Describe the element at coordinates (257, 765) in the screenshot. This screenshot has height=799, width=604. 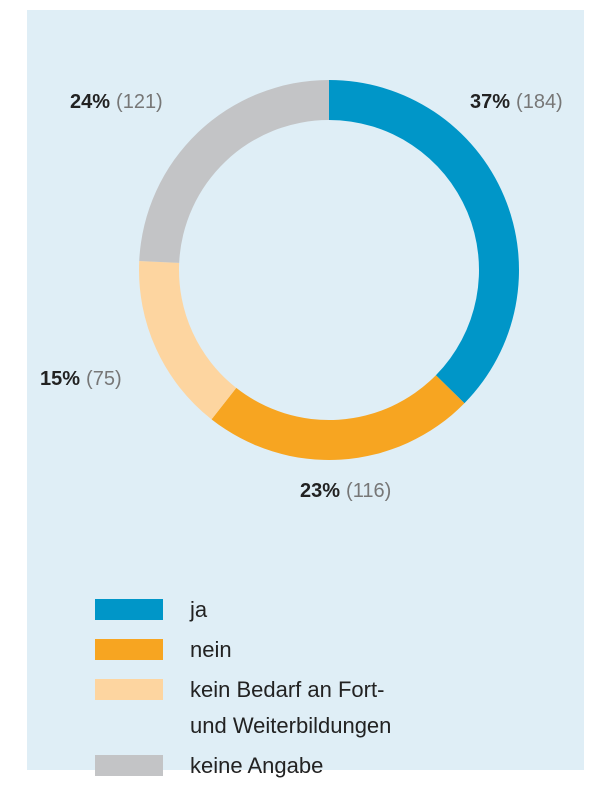
I see `legend-label: keine Angabe` at that location.